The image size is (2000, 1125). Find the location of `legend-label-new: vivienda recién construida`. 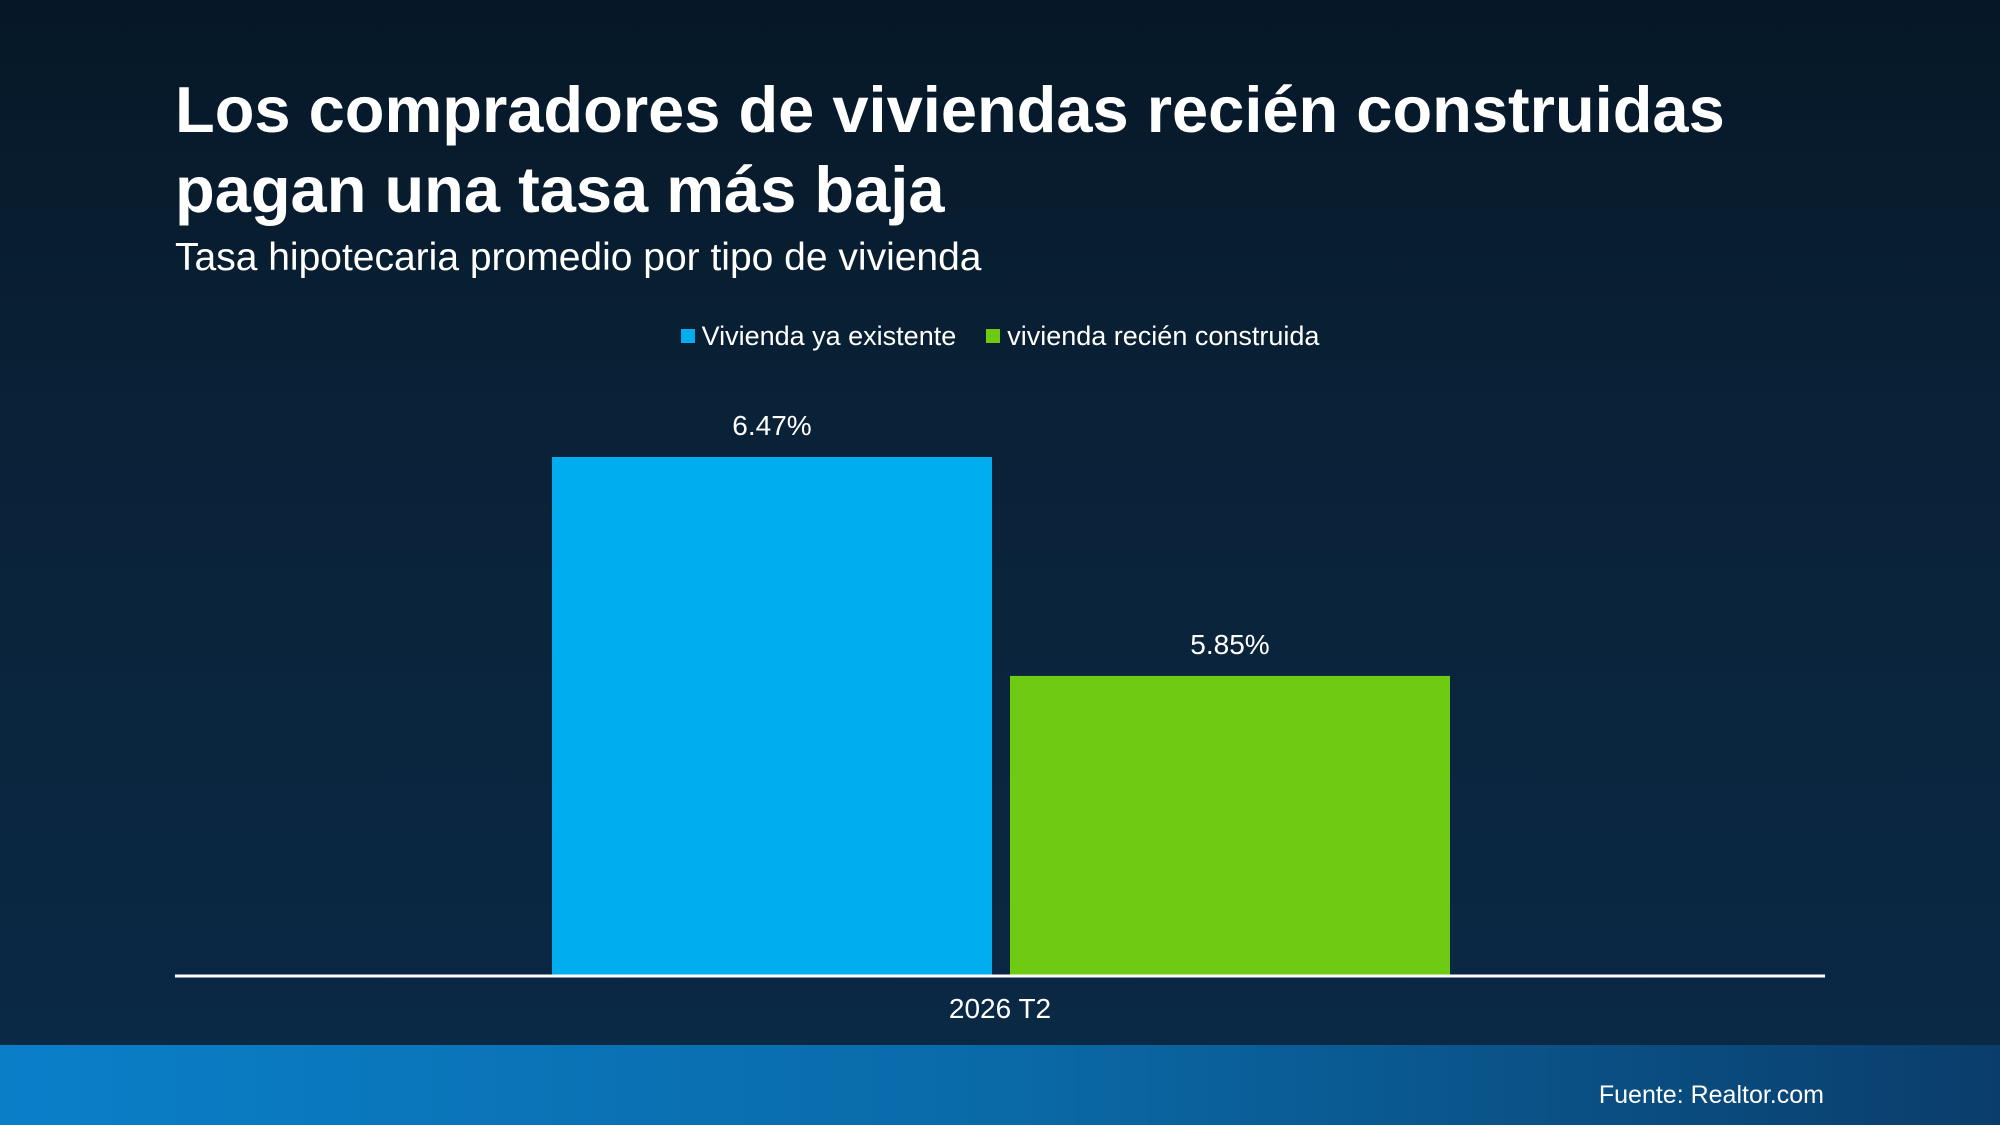

legend-label-new: vivienda recién construida is located at coordinates (1163, 336).